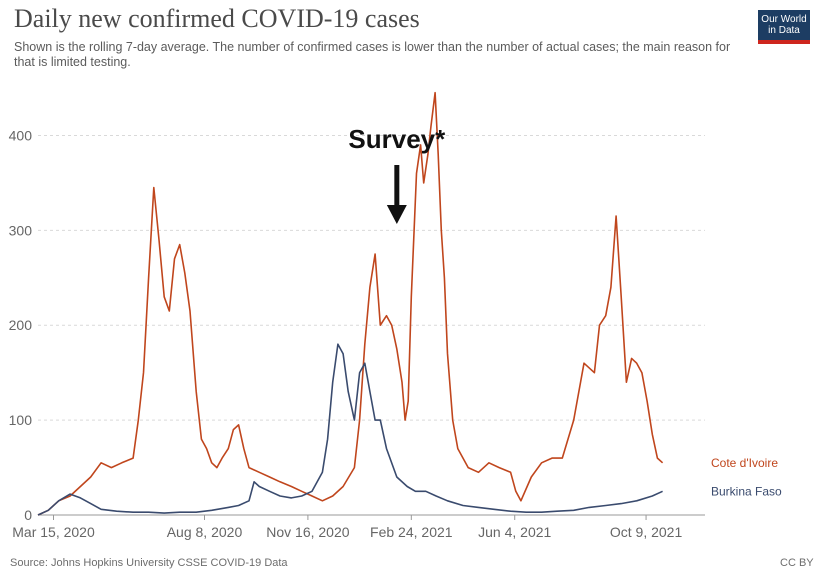 This screenshot has width=818, height=574. I want to click on survey-annotation: Survey*, so click(397, 139).